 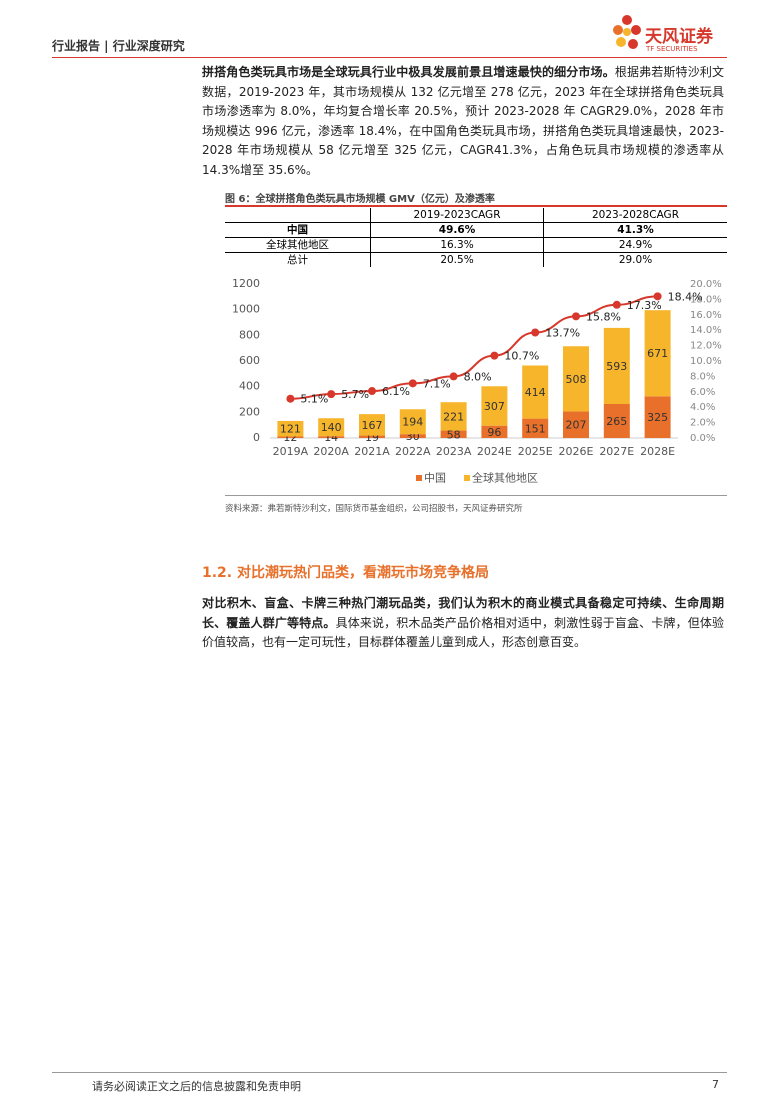 What do you see at coordinates (715, 1084) in the screenshot?
I see `page-number: 7` at bounding box center [715, 1084].